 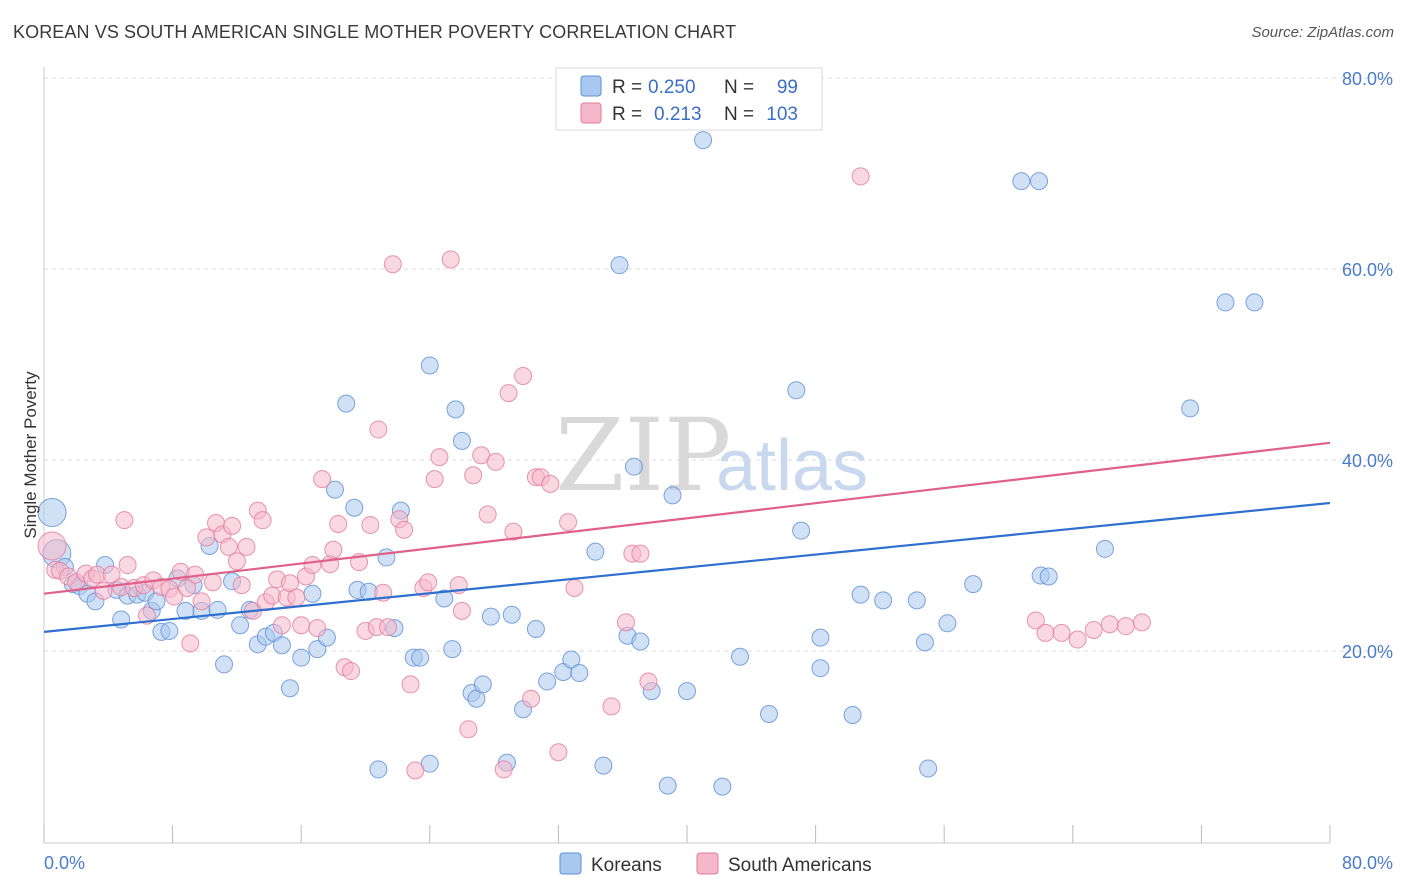 What do you see at coordinates (30, 455) in the screenshot?
I see `y-axis-label: Single Mother Poverty` at bounding box center [30, 455].